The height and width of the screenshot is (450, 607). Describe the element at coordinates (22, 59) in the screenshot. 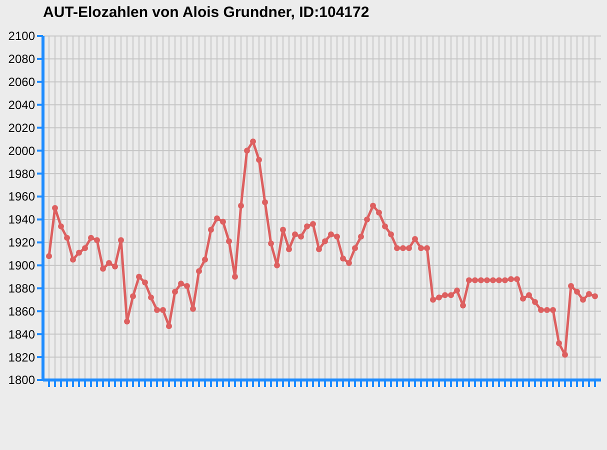

I see `y-tick-label: 2080` at that location.